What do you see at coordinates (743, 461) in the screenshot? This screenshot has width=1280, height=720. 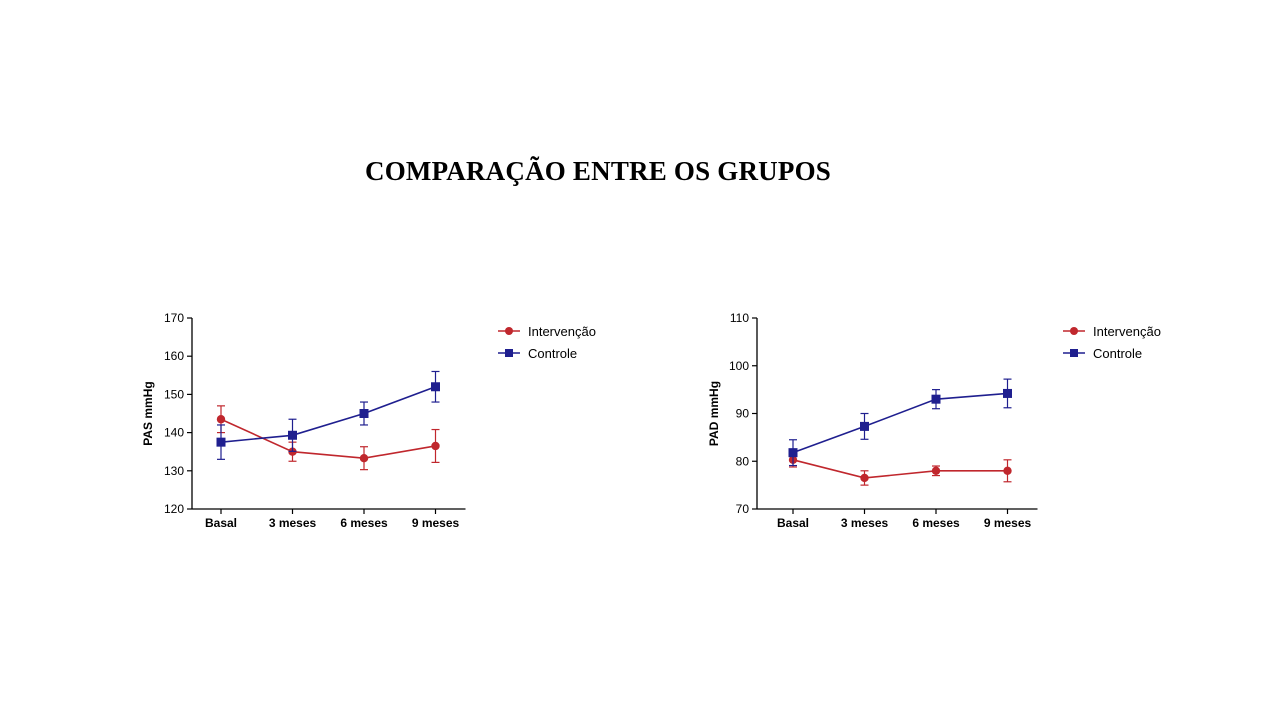 I see `y-tick-label: 80` at bounding box center [743, 461].